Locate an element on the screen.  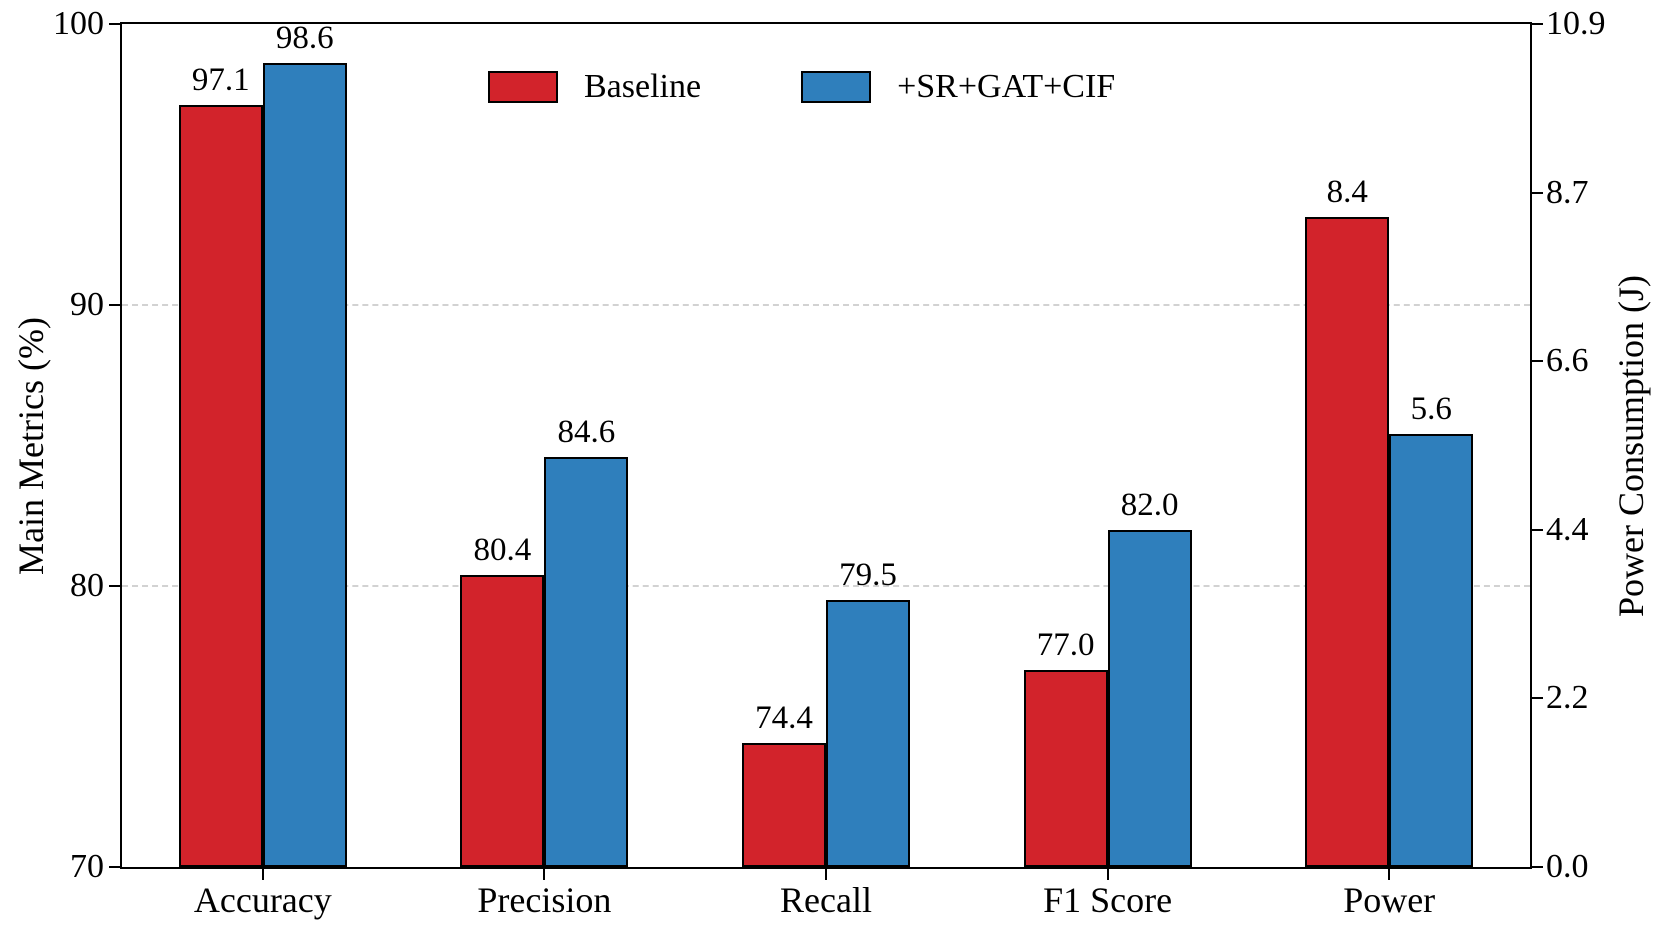
bar-baseline-accuracy is located at coordinates (220, 486).